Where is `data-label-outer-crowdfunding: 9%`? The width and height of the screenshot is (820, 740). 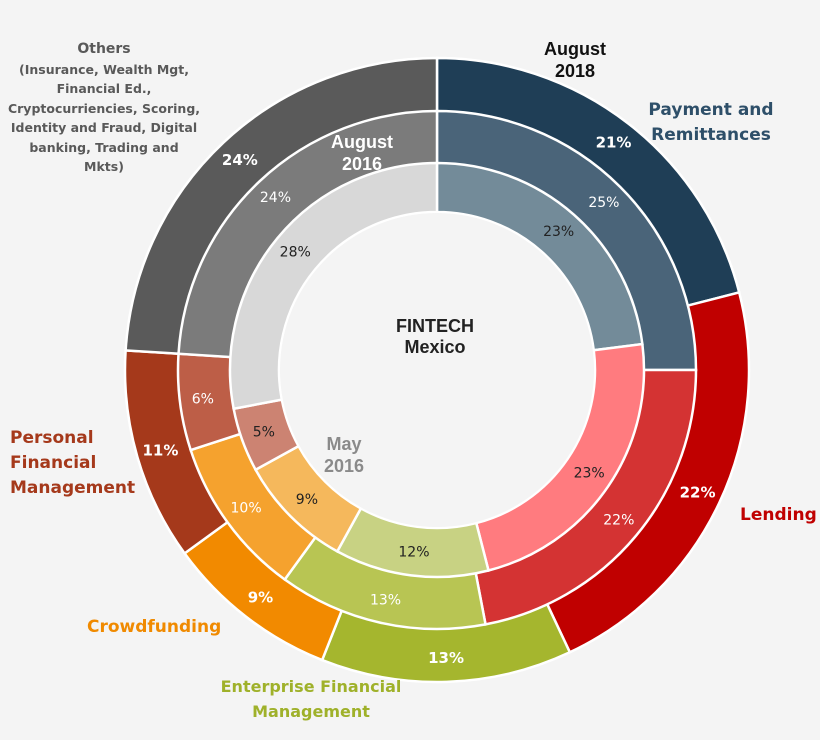 data-label-outer-crowdfunding: 9% is located at coordinates (260, 598).